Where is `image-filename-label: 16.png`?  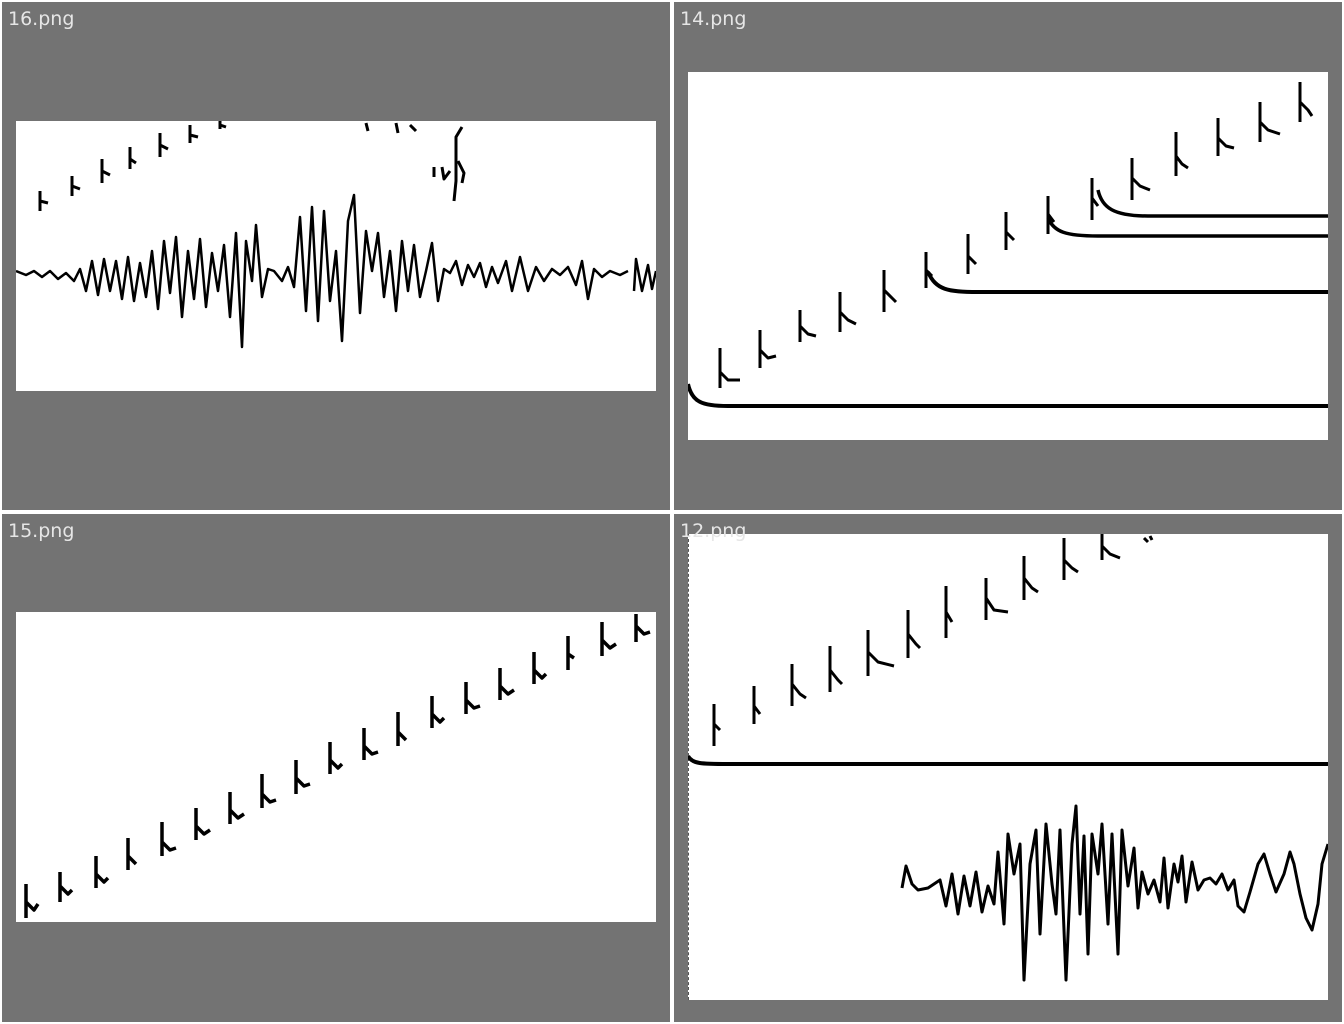 image-filename-label: 16.png is located at coordinates (41, 19).